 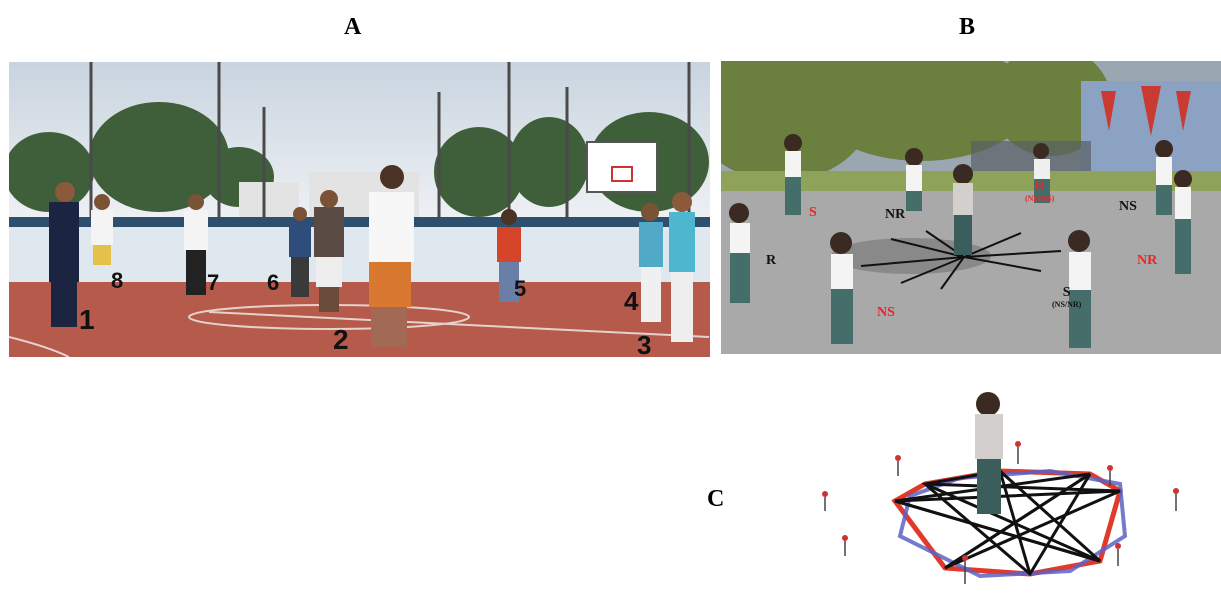 What do you see at coordinates (771, 260) in the screenshot?
I see `role-label-r-black: R` at bounding box center [771, 260].